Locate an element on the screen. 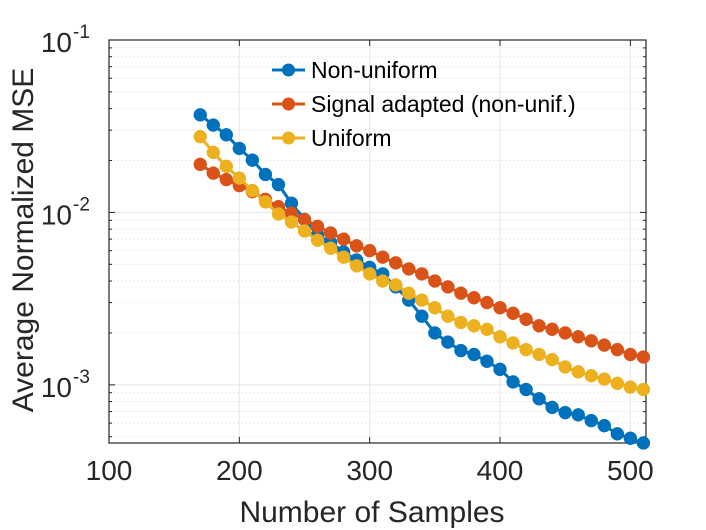  x-tick-label: 500 is located at coordinates (630, 470).